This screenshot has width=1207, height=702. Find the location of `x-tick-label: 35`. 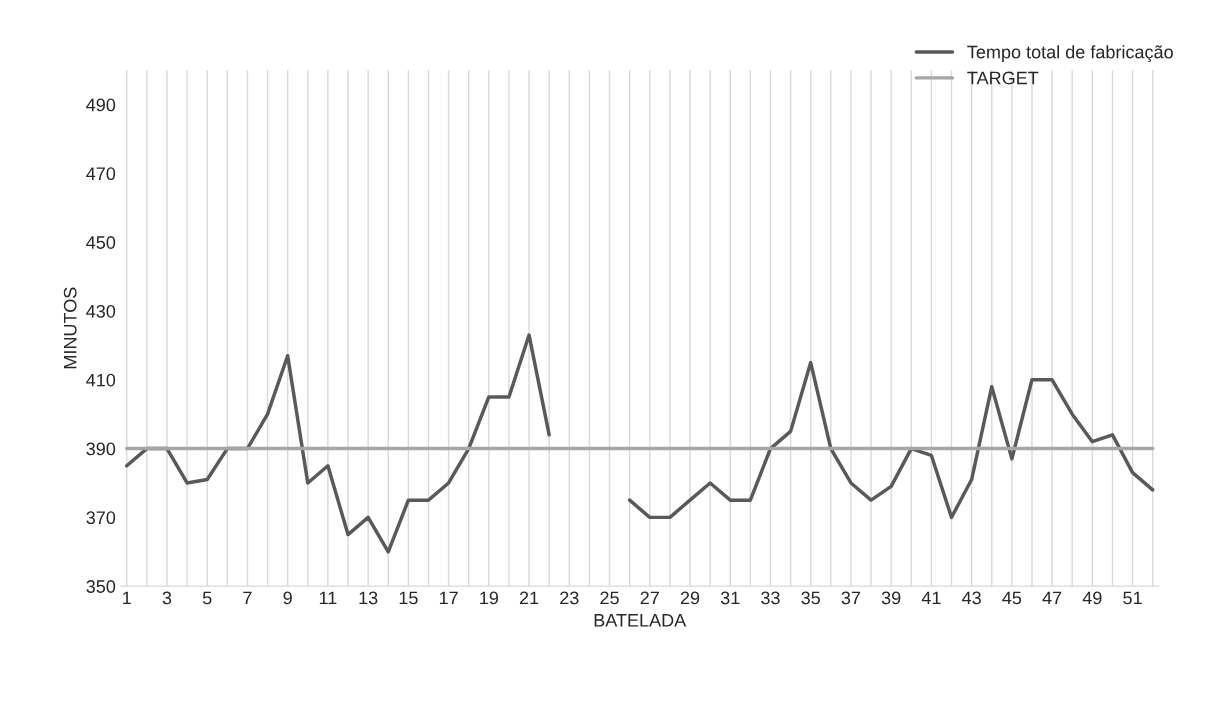

x-tick-label: 35 is located at coordinates (810, 598).